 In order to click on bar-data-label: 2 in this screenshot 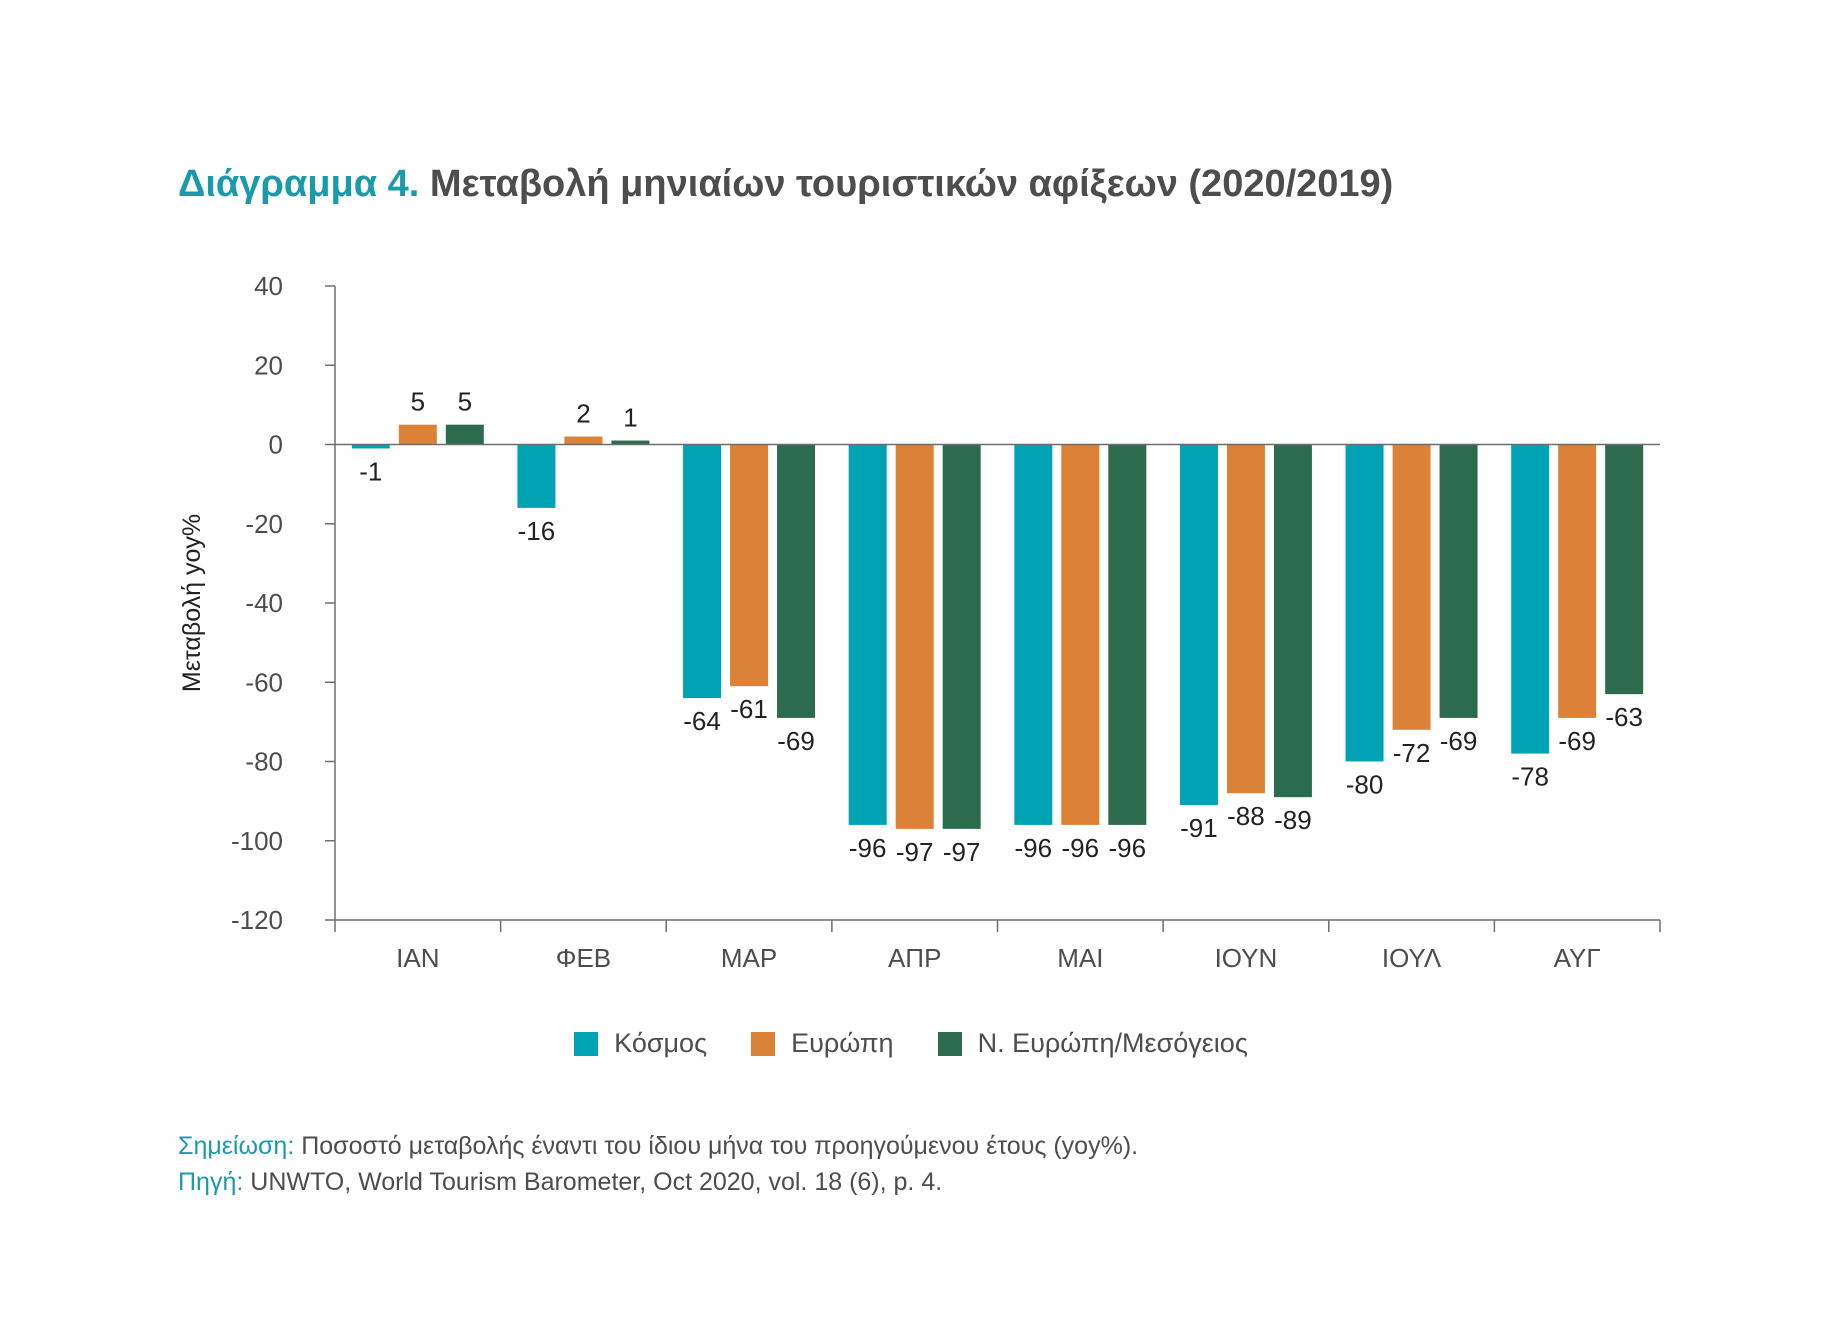, I will do `click(583, 414)`.